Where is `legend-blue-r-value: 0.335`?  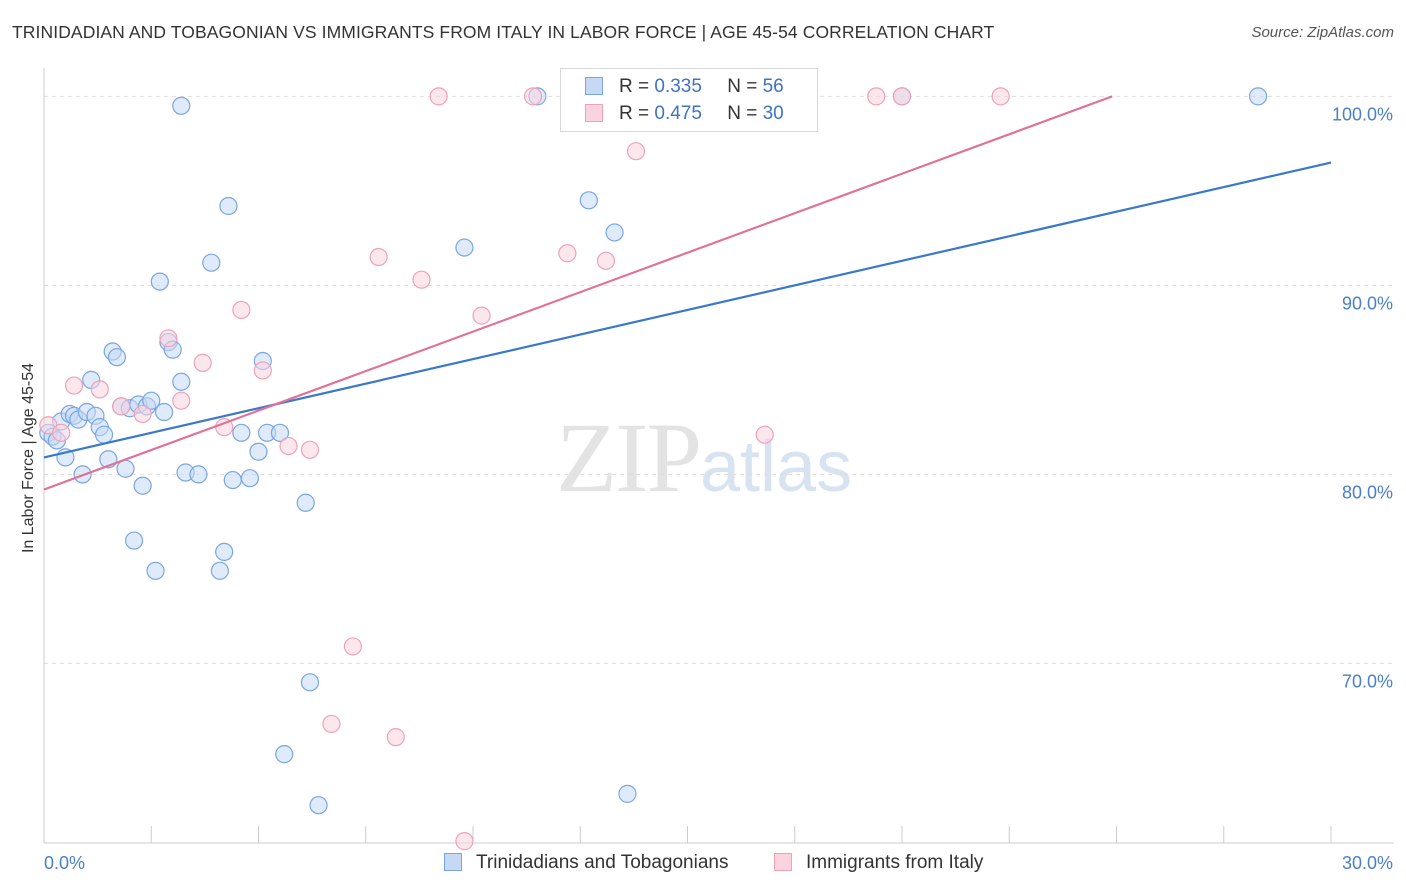 legend-blue-r-value: 0.335 is located at coordinates (678, 86).